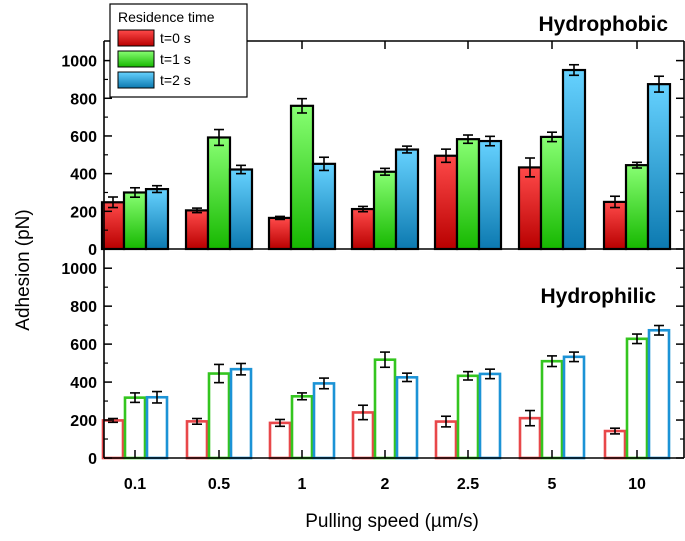 Image resolution: width=685 pixels, height=541 pixels. Describe the element at coordinates (83, 212) in the screenshot. I see `y-tick-label-hydrophobic-200: 200` at that location.